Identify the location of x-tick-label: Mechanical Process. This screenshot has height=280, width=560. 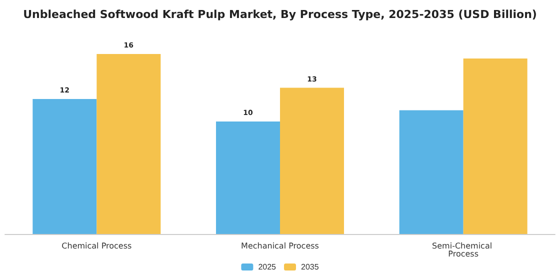
(280, 246).